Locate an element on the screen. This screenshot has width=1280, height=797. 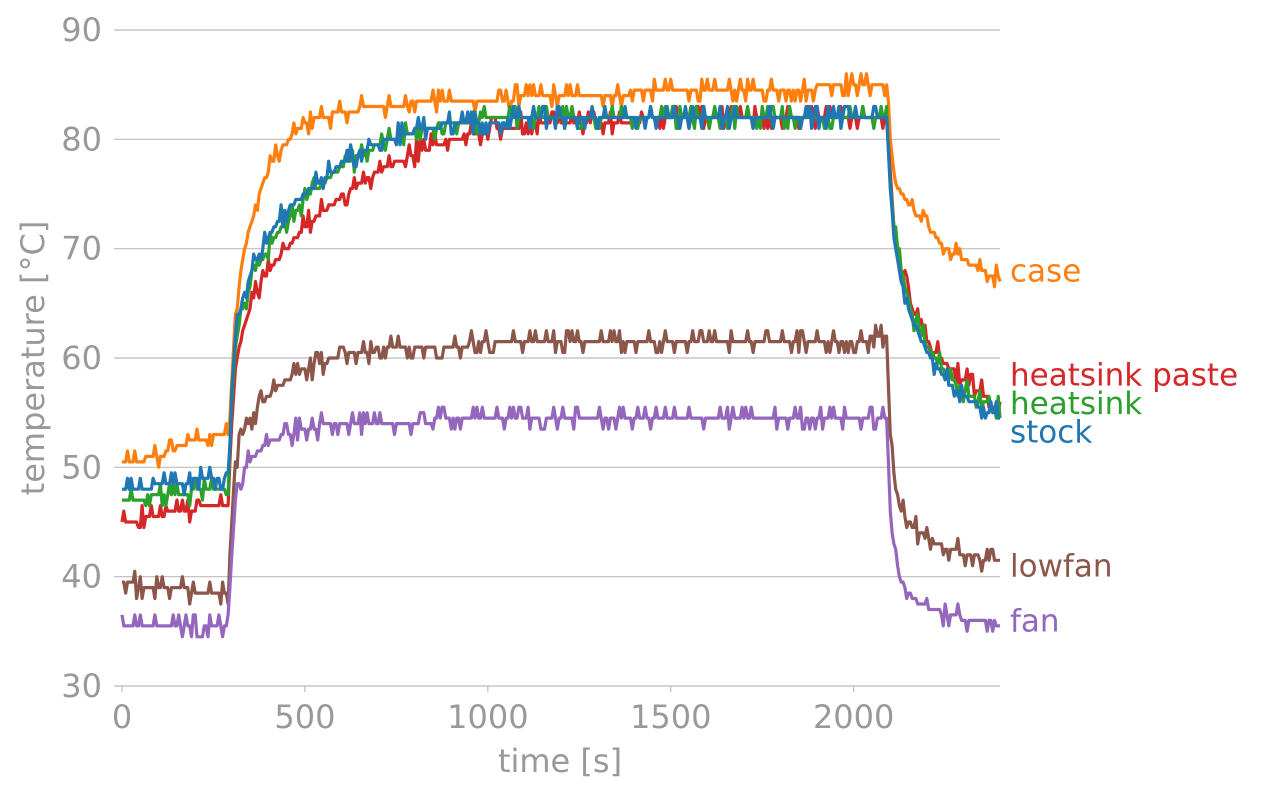
y-tick-label: 50 is located at coordinates (81, 467).